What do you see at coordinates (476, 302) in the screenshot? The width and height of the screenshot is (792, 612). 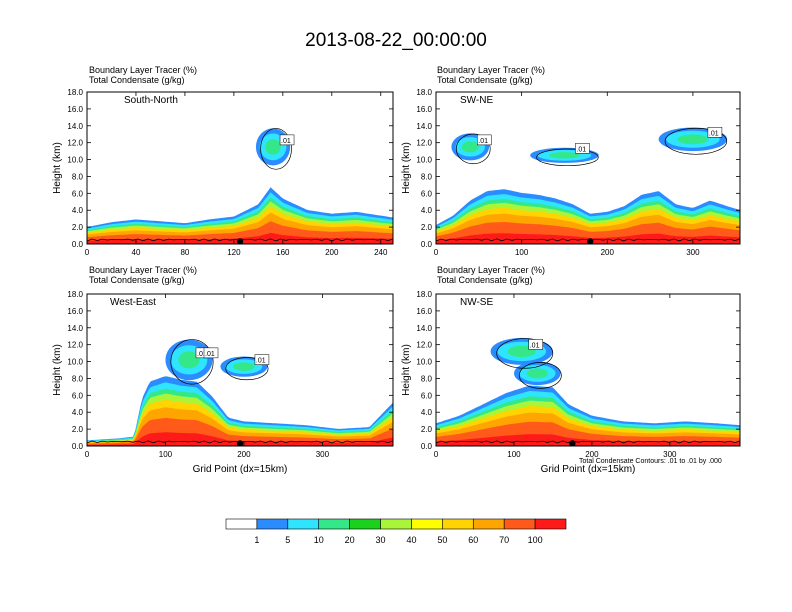 I see `panel-label: NW-SE` at bounding box center [476, 302].